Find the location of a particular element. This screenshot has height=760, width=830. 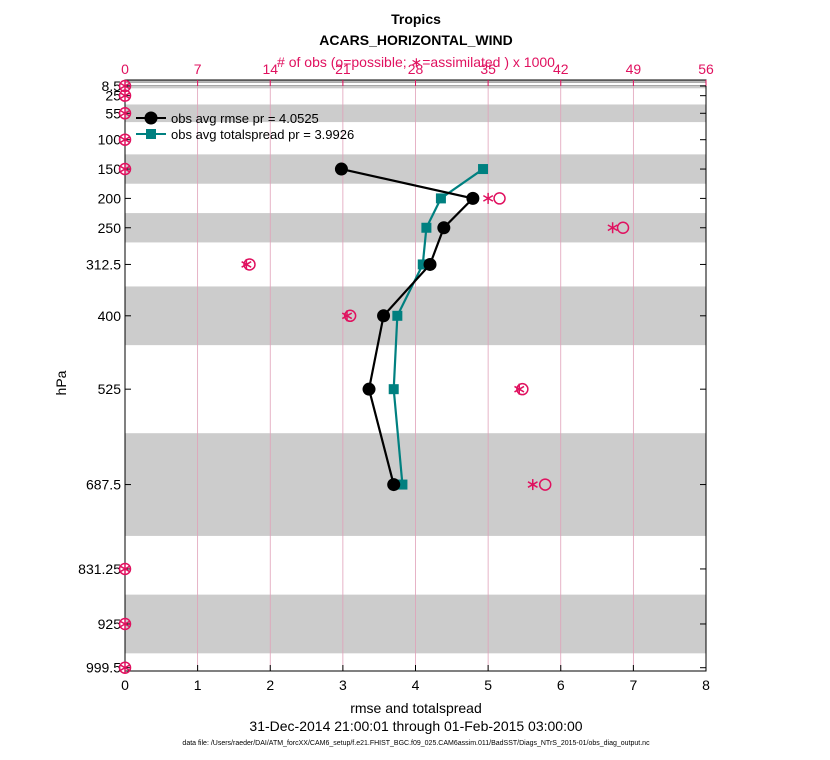

x-tick-label: 6 is located at coordinates (561, 685).